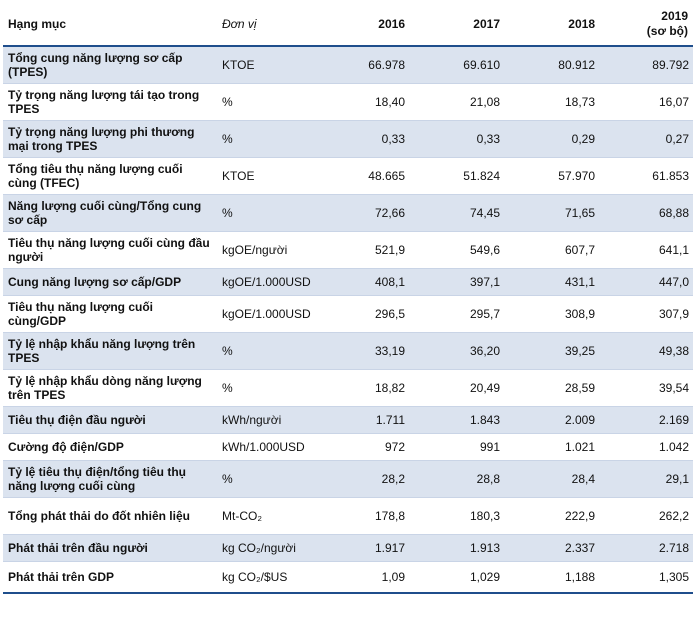 This screenshot has width=697, height=620. What do you see at coordinates (552, 420) in the screenshot?
I see `row-value-2018: 2.009` at bounding box center [552, 420].